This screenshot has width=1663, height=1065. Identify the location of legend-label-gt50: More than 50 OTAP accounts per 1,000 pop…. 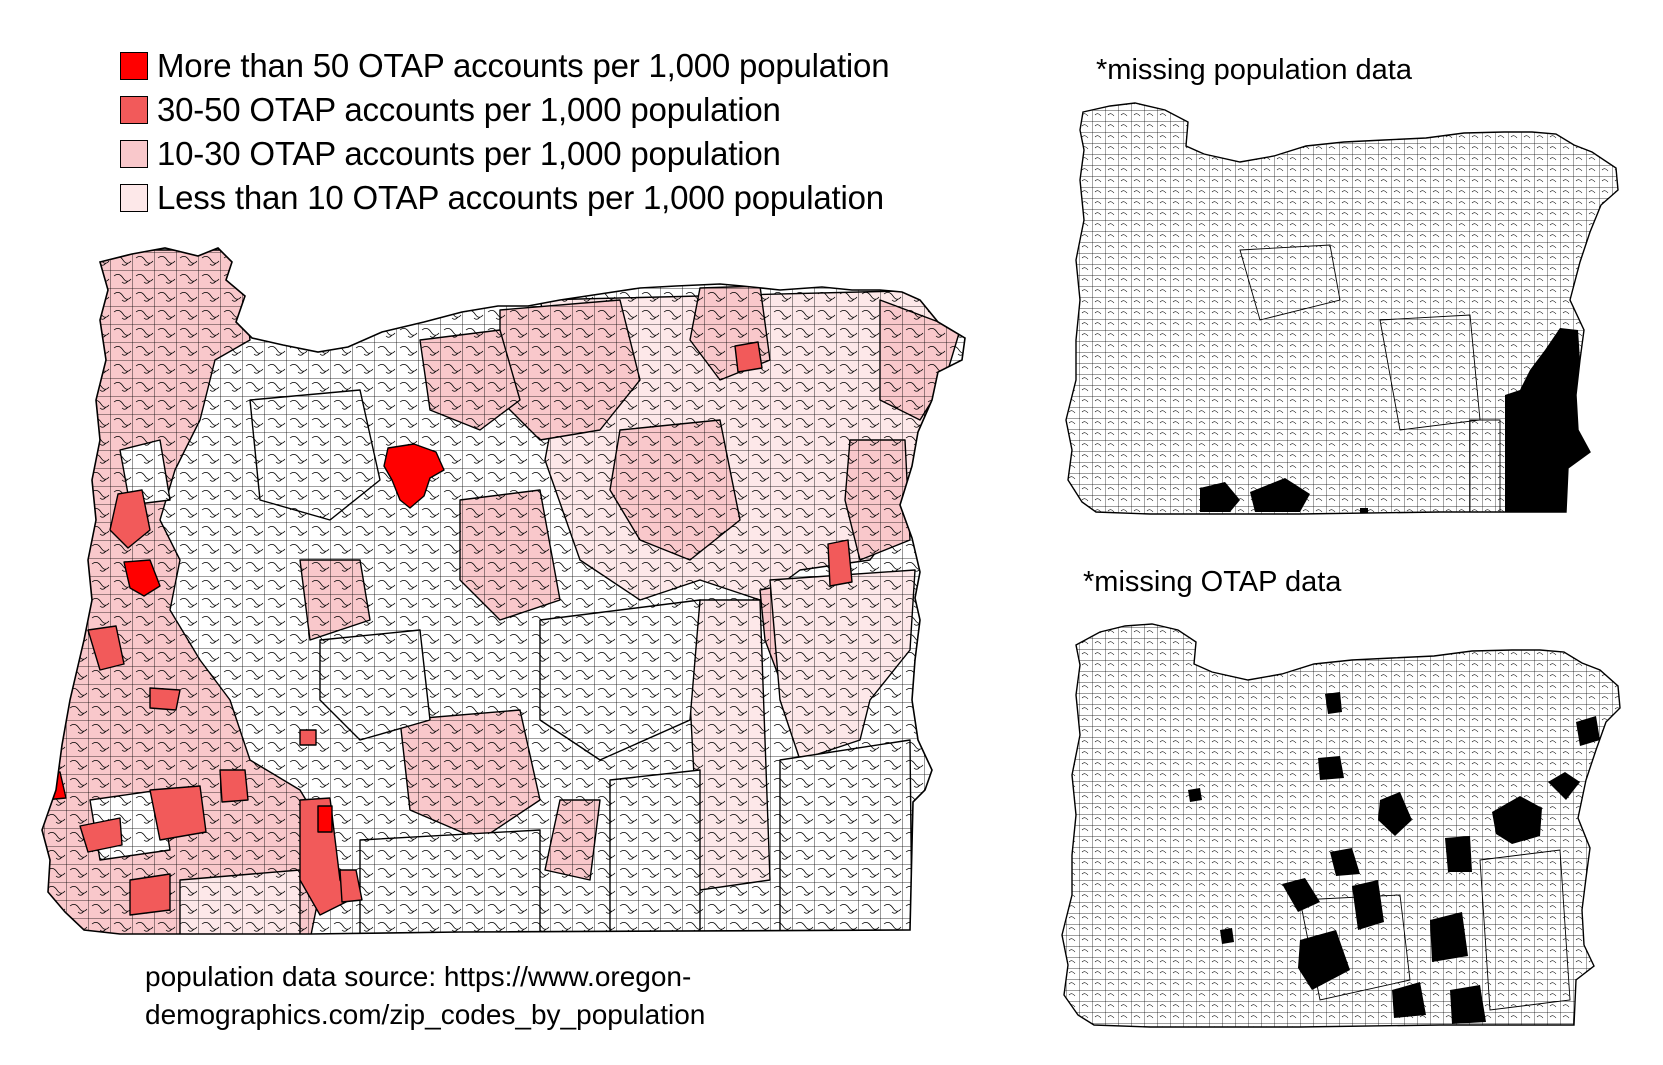
(523, 65).